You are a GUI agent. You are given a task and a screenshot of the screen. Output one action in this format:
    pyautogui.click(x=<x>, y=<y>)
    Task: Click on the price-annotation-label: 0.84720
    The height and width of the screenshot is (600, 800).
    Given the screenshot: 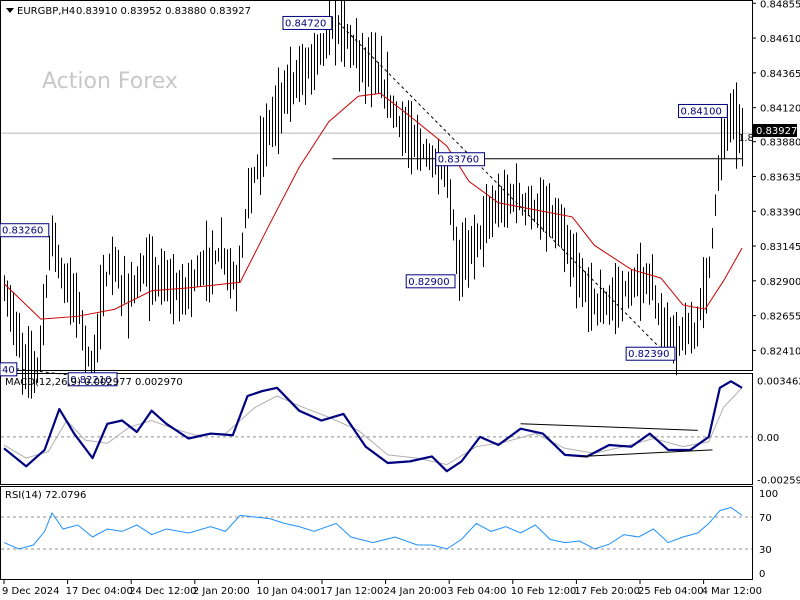 What is the action you would take?
    pyautogui.click(x=305, y=23)
    